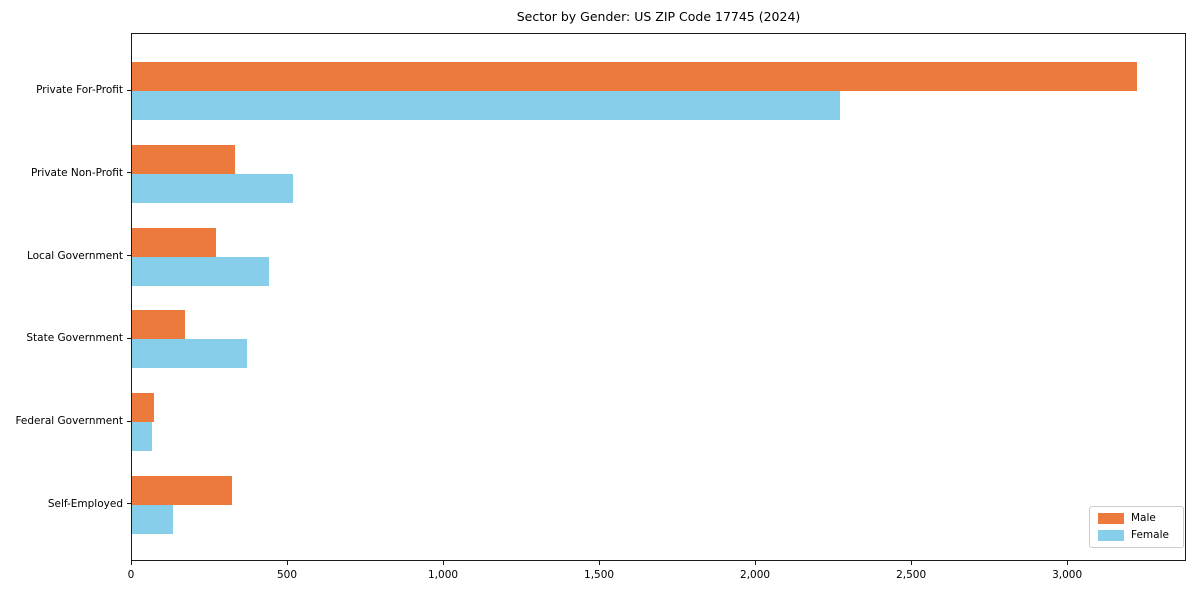 This screenshot has height=600, width=1200. I want to click on x-tick-label: 0, so click(131, 575).